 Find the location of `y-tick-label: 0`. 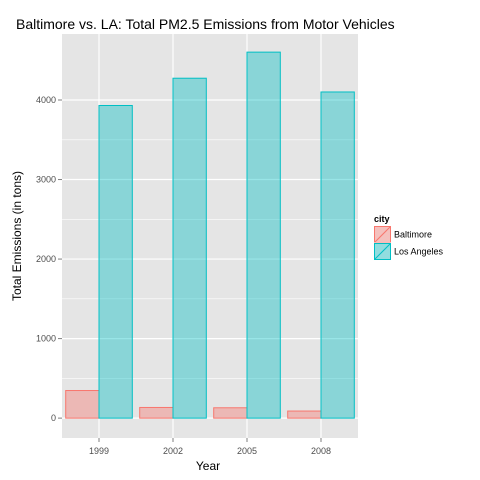

y-tick-label: 0 is located at coordinates (53, 418).